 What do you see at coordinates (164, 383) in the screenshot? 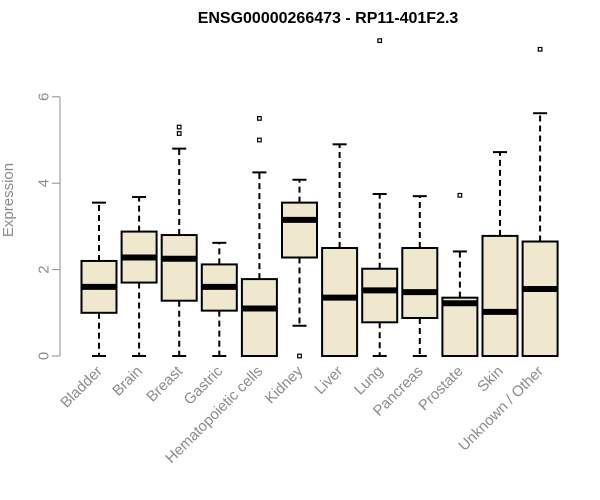
I see `category-label-2: Breast` at bounding box center [164, 383].